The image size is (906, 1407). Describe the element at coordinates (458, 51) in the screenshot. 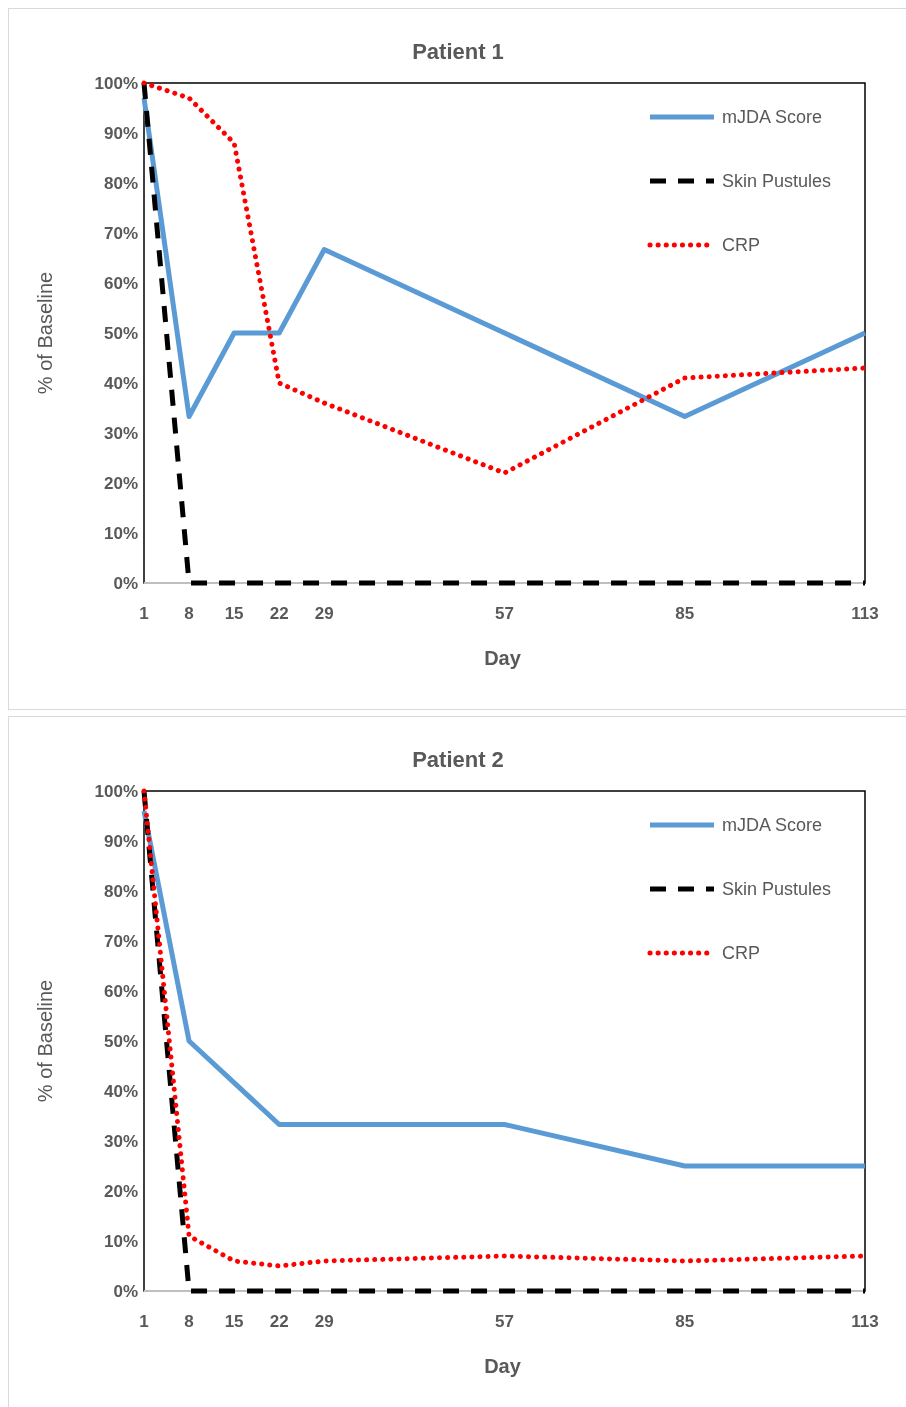

I see `chart-title: Patient 1` at that location.